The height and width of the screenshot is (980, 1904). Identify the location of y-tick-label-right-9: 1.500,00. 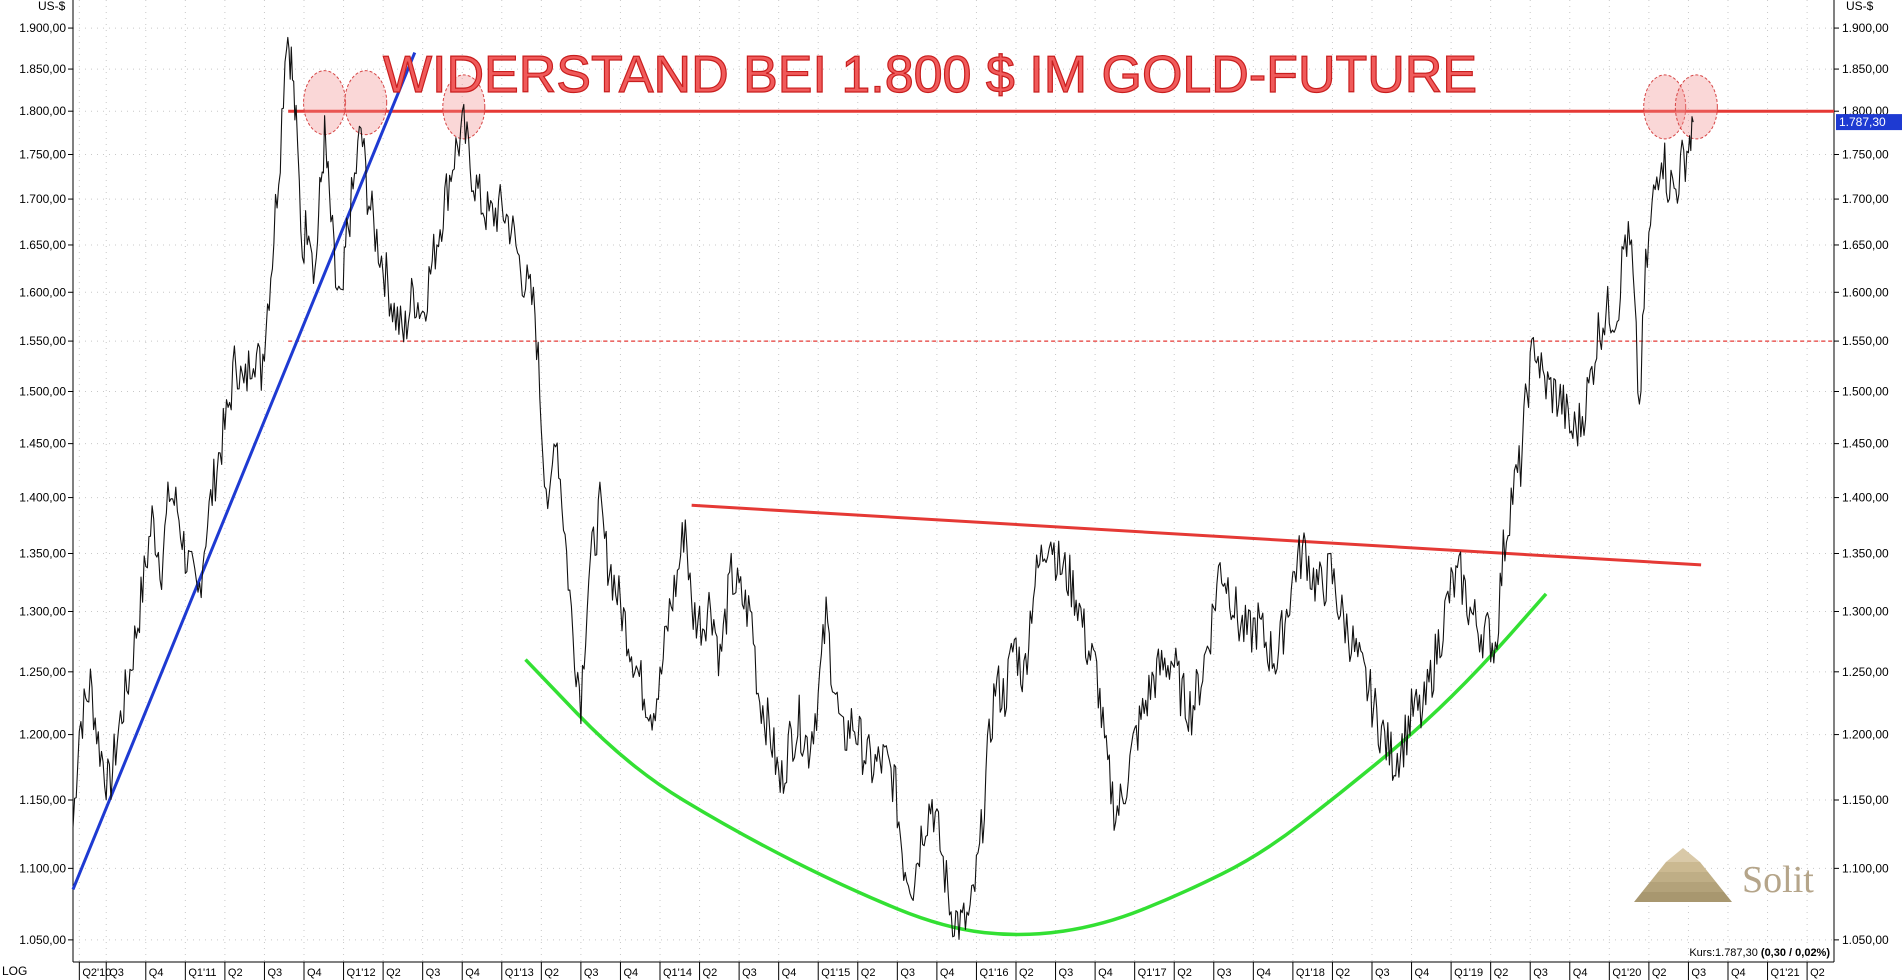
(1865, 392).